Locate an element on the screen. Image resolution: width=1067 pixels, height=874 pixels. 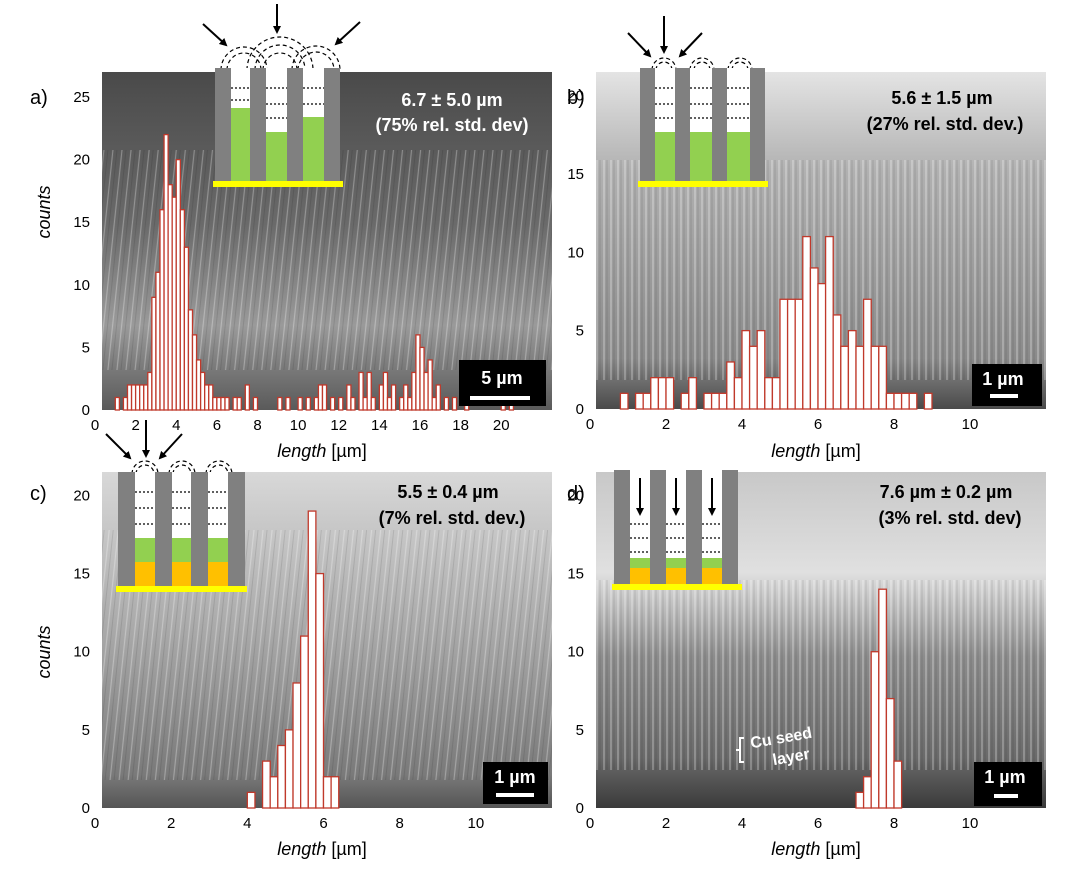
panel-label-b: b) is located at coordinates (576, 98).